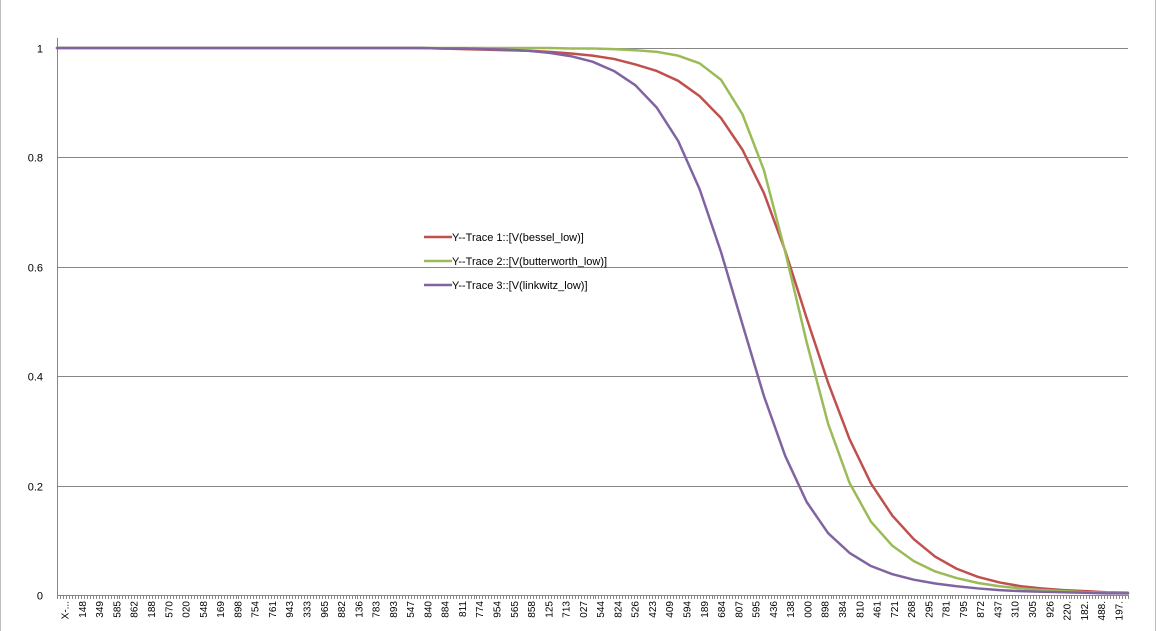  Describe the element at coordinates (532, 609) in the screenshot. I see `x-tick-label-27: 858` at that location.